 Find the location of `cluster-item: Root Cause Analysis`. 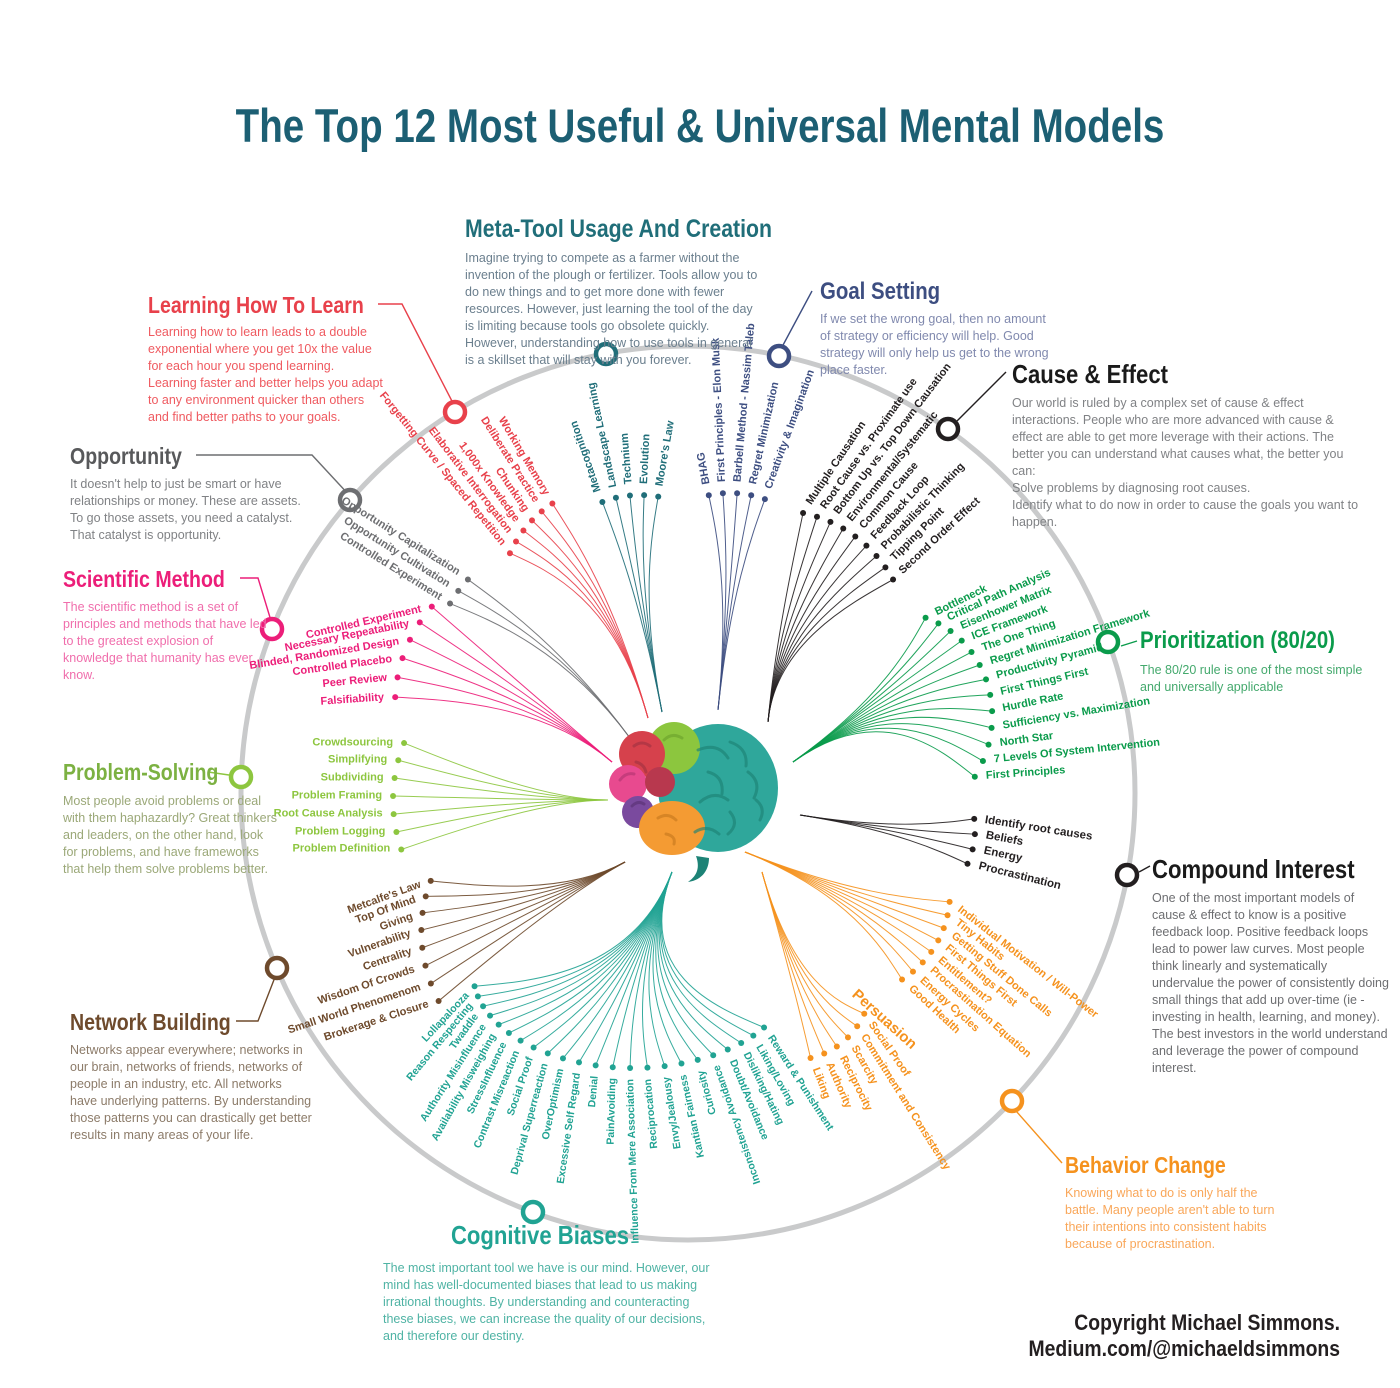

cluster-item: Root Cause Analysis is located at coordinates (328, 813).